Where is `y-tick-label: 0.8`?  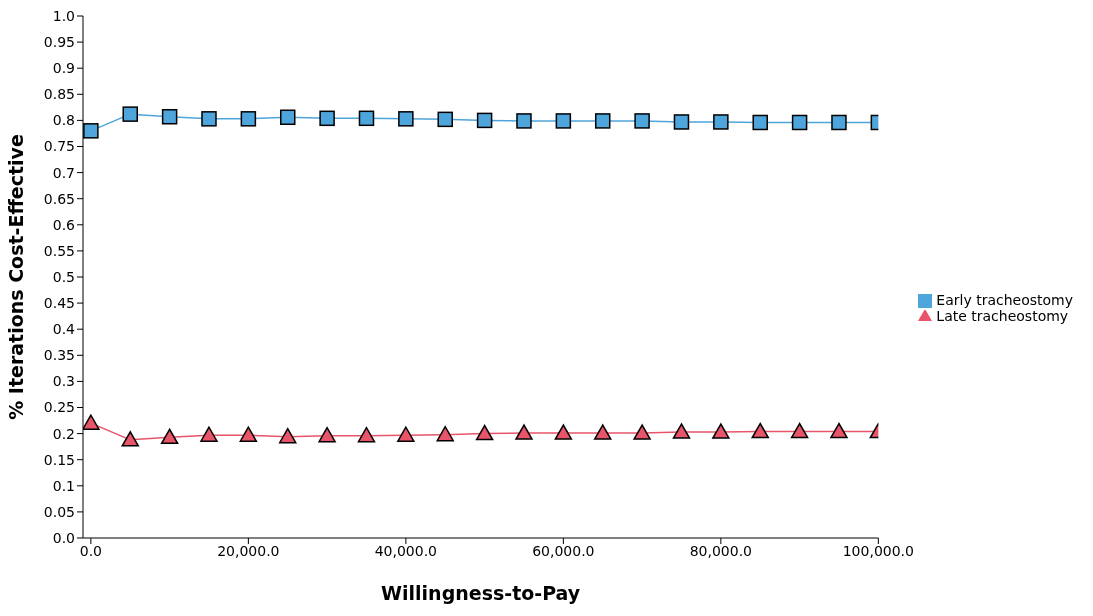 y-tick-label: 0.8 is located at coordinates (63, 120).